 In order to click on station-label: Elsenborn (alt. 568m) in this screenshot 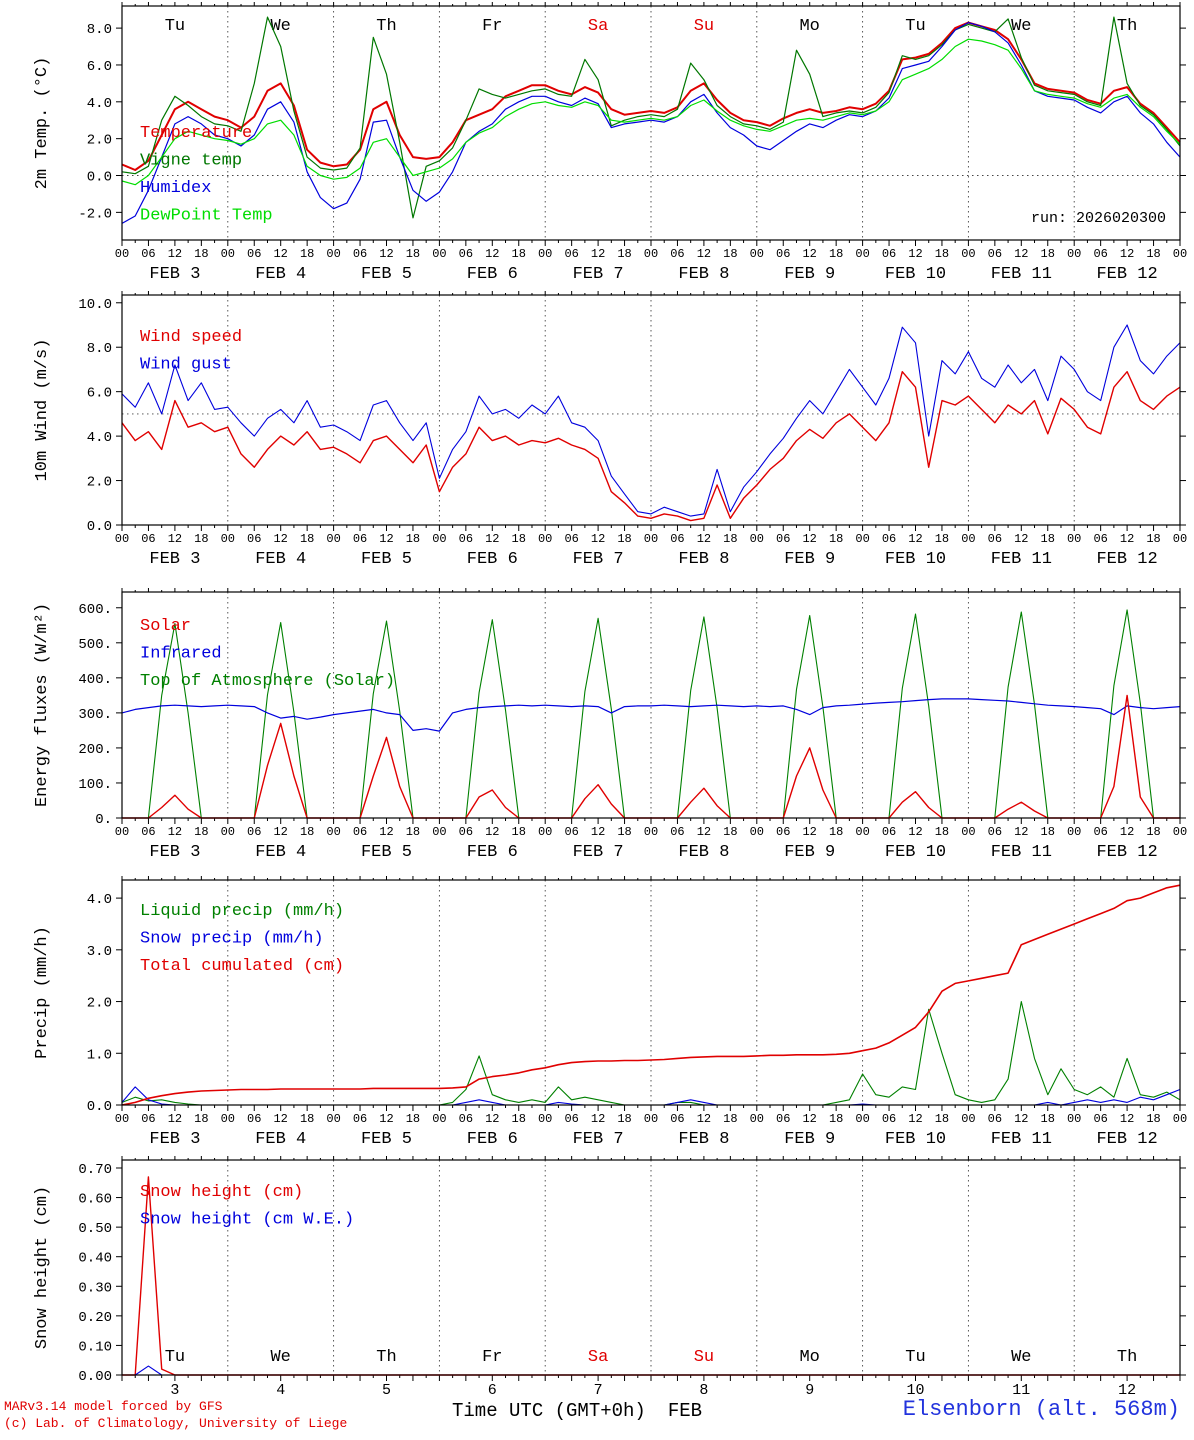, I will do `click(1041, 1409)`.